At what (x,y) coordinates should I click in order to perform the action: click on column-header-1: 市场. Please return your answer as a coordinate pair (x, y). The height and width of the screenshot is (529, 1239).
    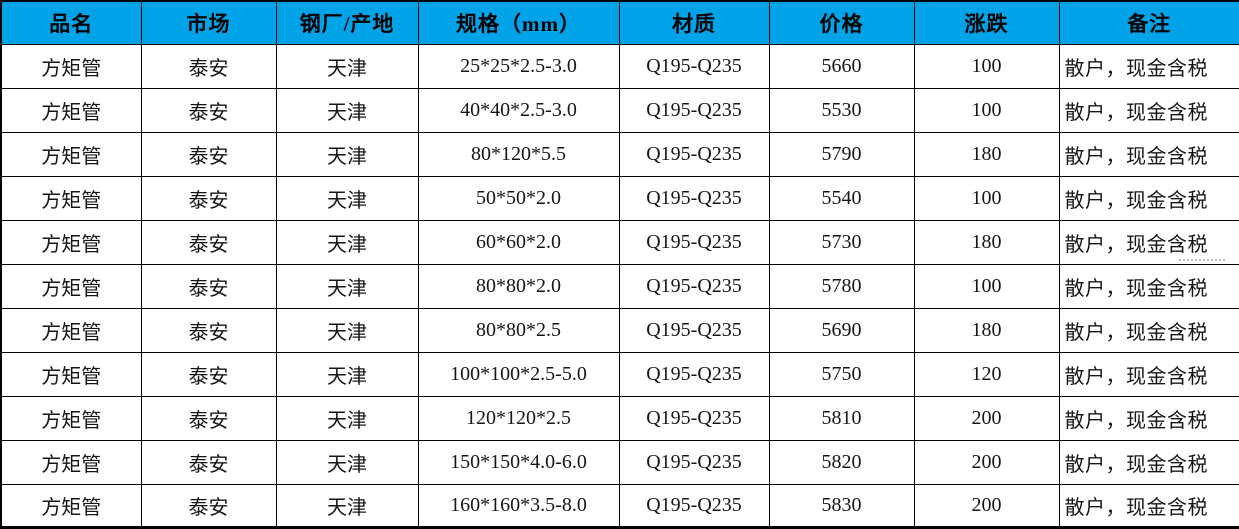
    Looking at the image, I should click on (208, 22).